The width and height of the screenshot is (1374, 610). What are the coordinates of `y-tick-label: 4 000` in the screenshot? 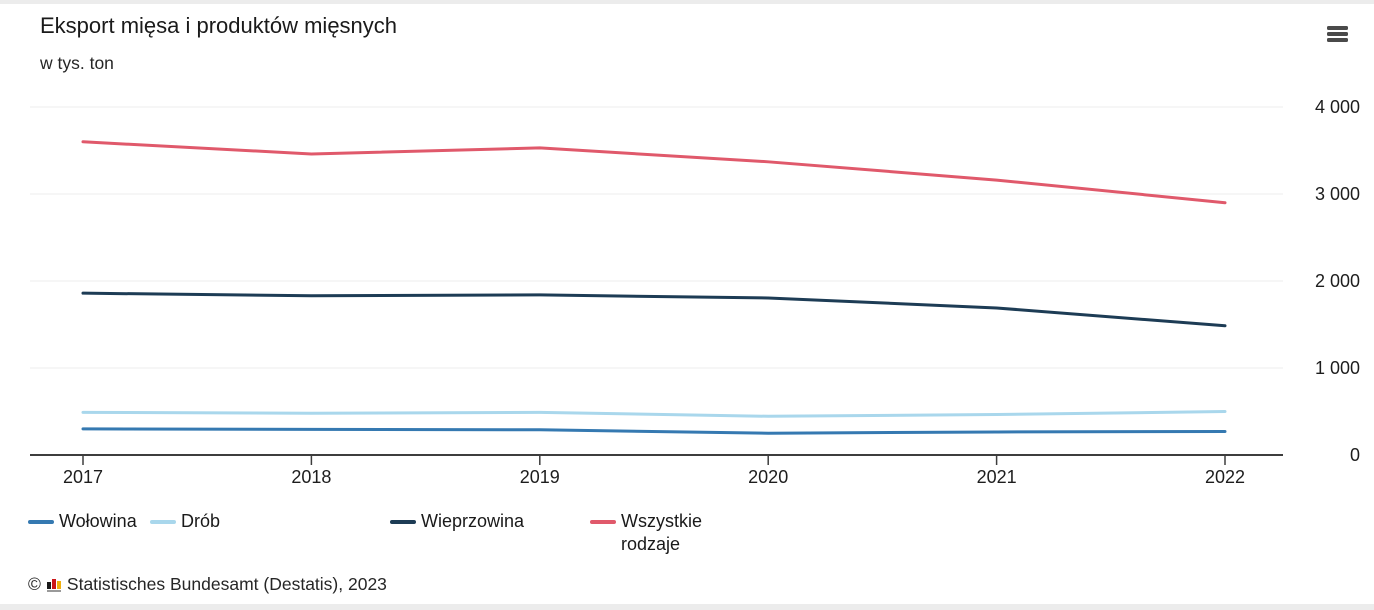 It's located at (1337, 107).